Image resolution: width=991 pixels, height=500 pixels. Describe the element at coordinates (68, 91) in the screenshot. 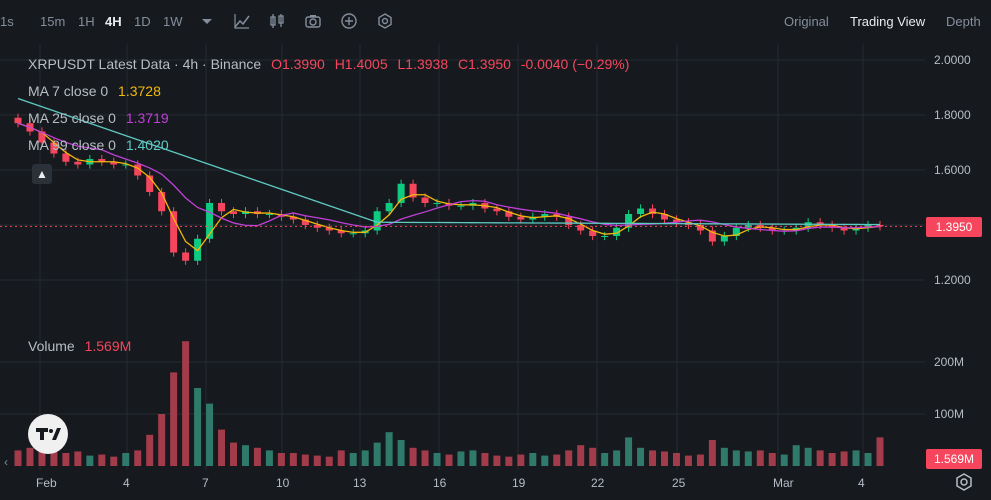

I see `legend-ma7-label: MA 7 close 0` at that location.